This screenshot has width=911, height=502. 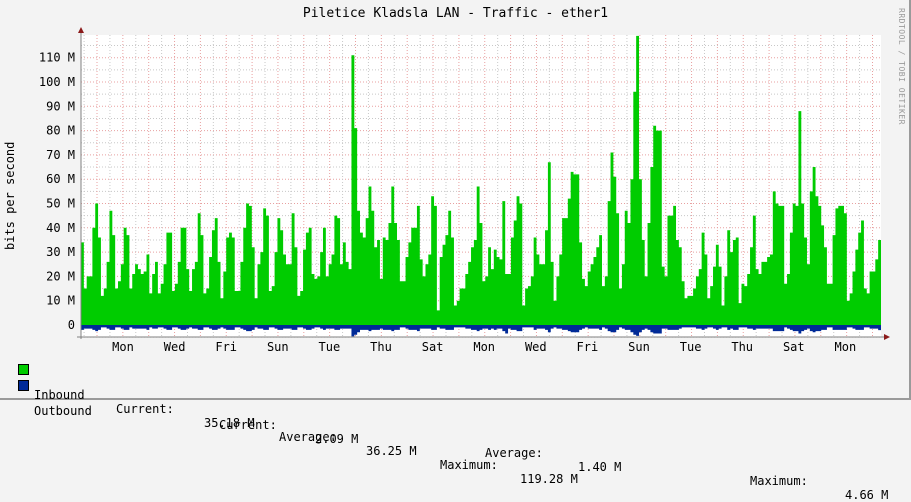 What do you see at coordinates (59, 395) in the screenshot?
I see `inbound-label: Inbound` at bounding box center [59, 395].